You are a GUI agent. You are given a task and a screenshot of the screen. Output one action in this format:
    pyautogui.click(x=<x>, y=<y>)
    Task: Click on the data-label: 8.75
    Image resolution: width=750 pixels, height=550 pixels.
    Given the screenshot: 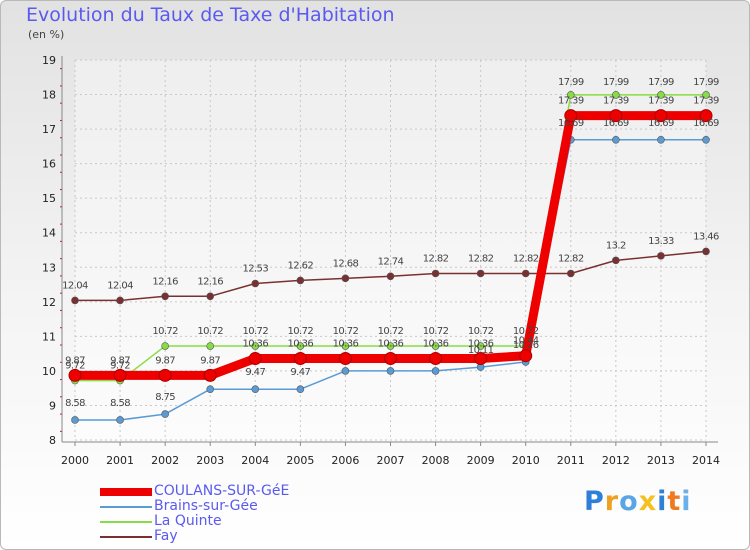 What is the action you would take?
    pyautogui.click(x=165, y=397)
    